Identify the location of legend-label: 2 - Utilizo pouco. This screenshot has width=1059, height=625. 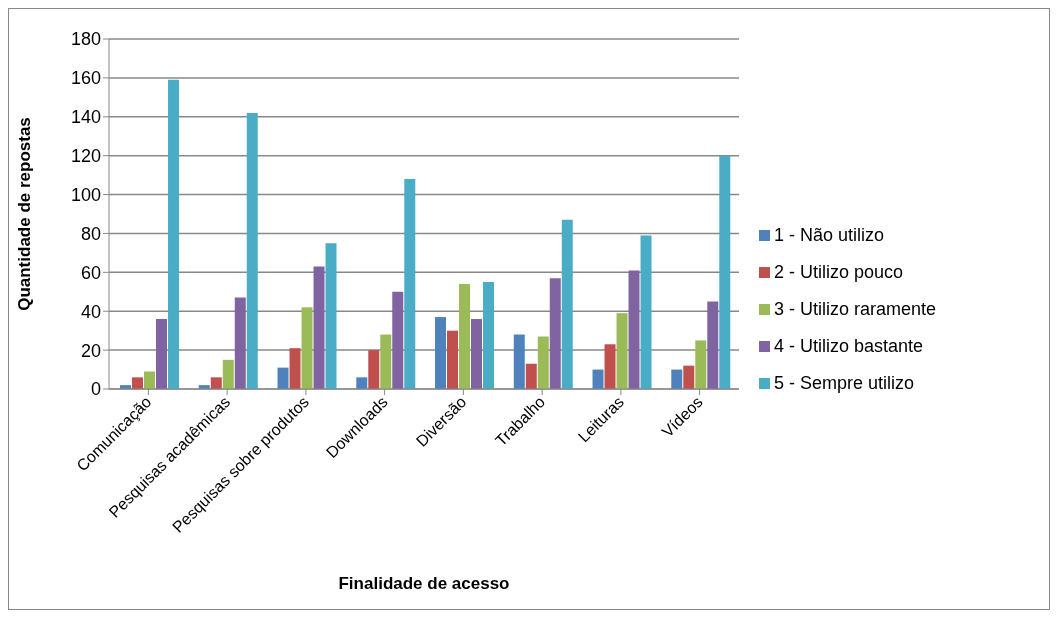
(839, 271).